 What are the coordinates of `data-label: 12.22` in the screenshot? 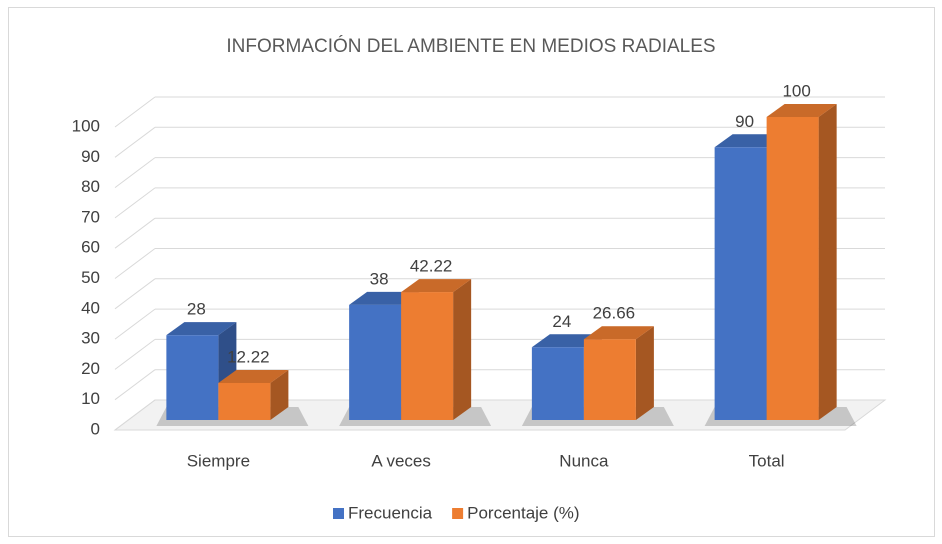 It's located at (248, 356).